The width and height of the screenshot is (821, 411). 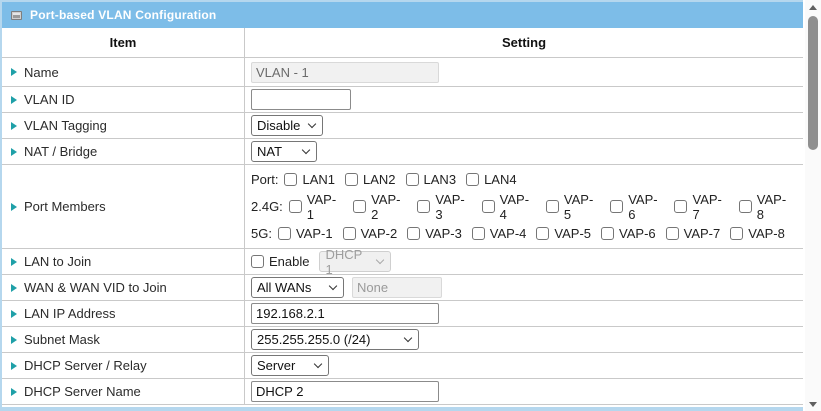 I want to click on row-label-dhcp-name: DHCP Server Name, so click(x=82, y=391).